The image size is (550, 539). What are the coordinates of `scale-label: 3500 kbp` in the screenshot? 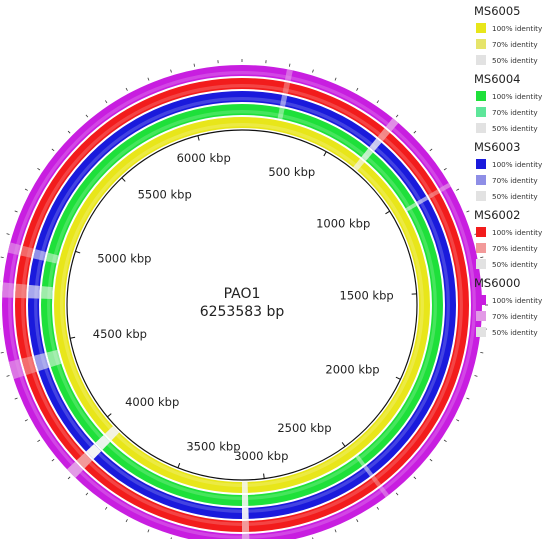 It's located at (213, 446).